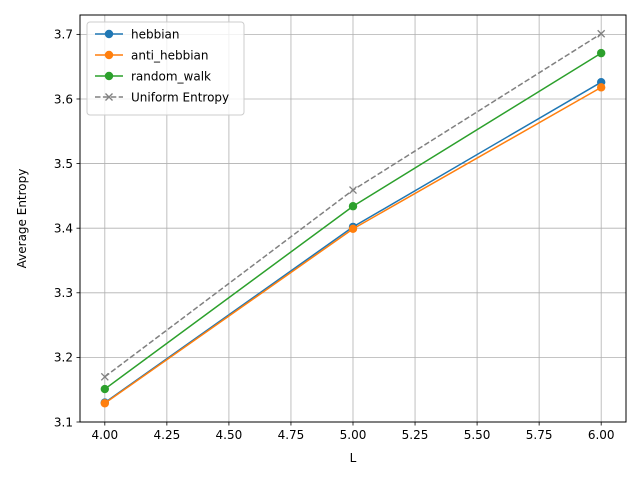 This screenshot has height=480, width=640. I want to click on x-axis: 4.00 4.25 4.50 4.75 5.00 5.25 5.50 5.75 6.00, so click(353, 432).